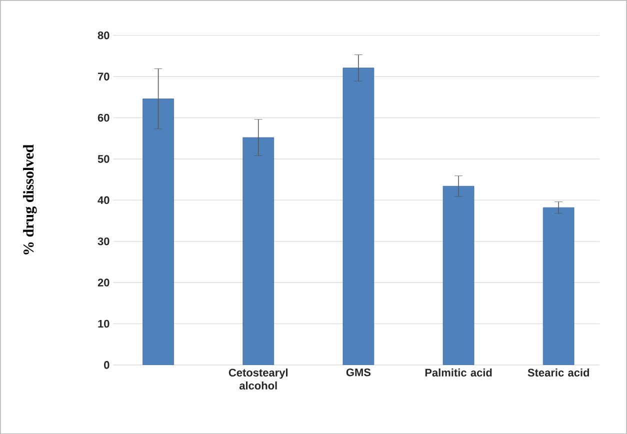 This screenshot has width=627, height=434. What do you see at coordinates (104, 118) in the screenshot?
I see `y-tick-label: 60` at bounding box center [104, 118].